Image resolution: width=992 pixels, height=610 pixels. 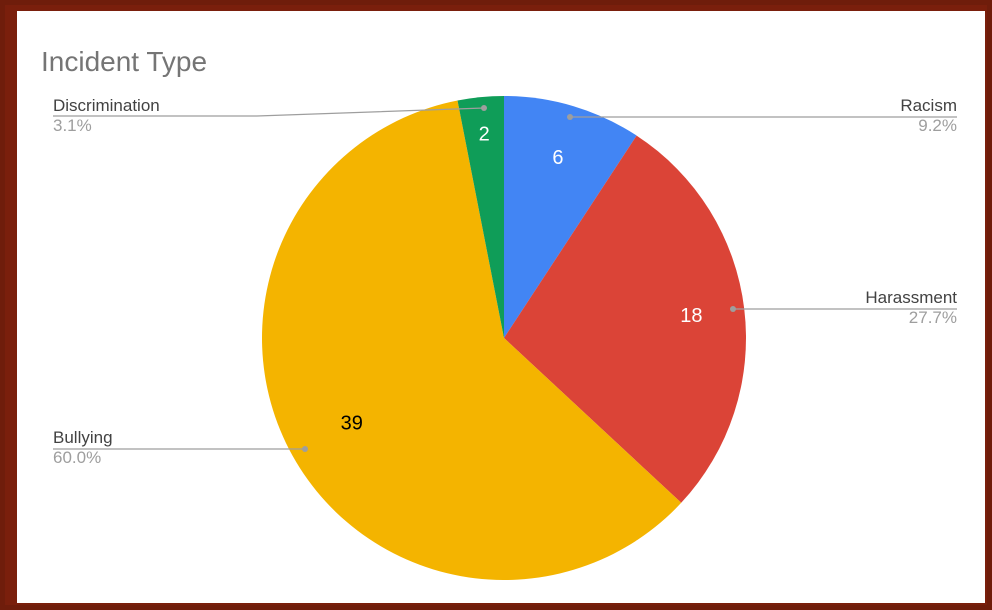 What do you see at coordinates (305, 449) in the screenshot?
I see `leader-dot-bullying` at bounding box center [305, 449].